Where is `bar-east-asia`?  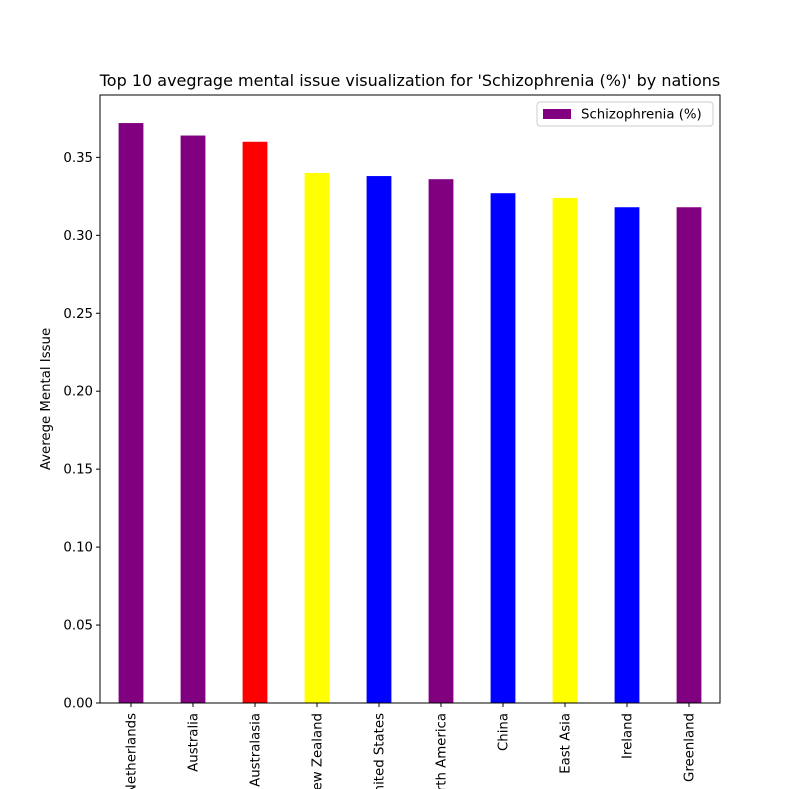 bar-east-asia is located at coordinates (565, 450).